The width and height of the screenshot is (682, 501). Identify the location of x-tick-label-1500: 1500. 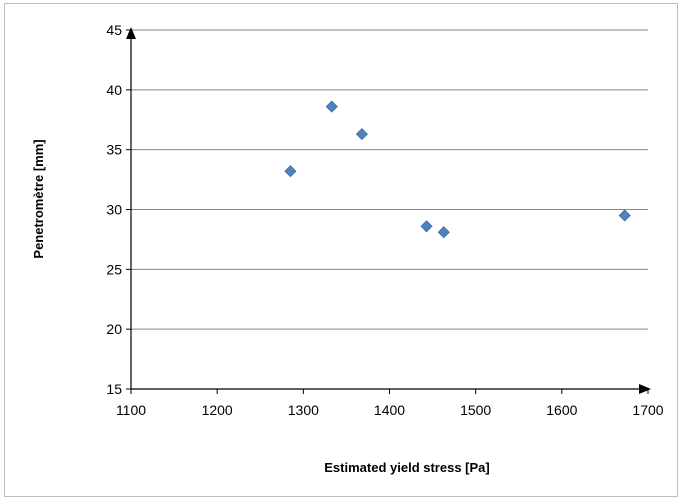
(475, 410).